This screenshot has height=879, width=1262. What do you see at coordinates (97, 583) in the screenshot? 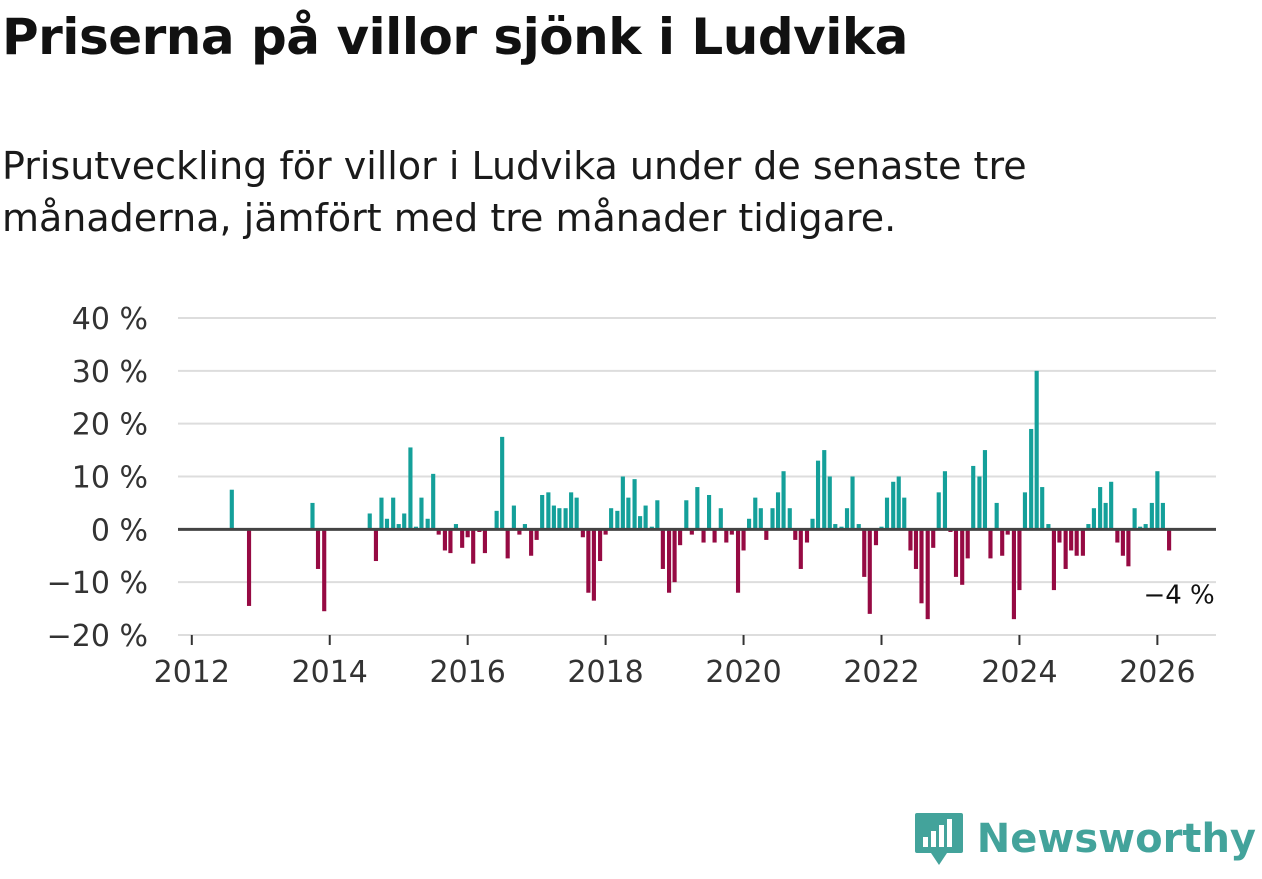
I see `y-tick-label: −10 %` at bounding box center [97, 583].